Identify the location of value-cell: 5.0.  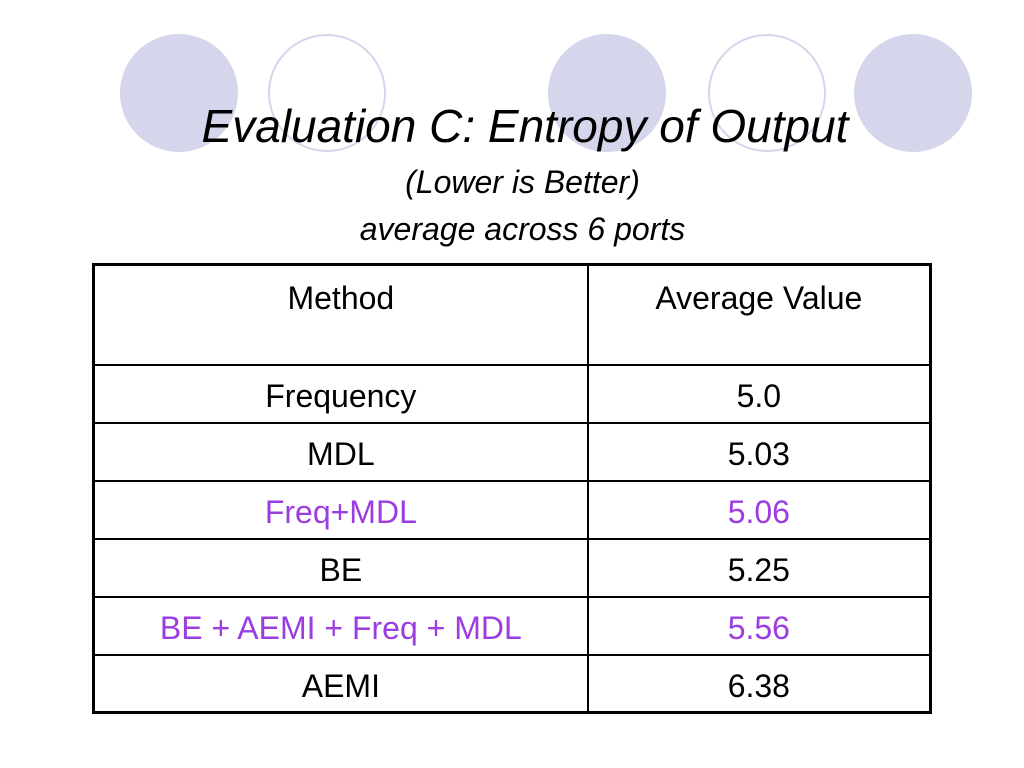
(759, 393).